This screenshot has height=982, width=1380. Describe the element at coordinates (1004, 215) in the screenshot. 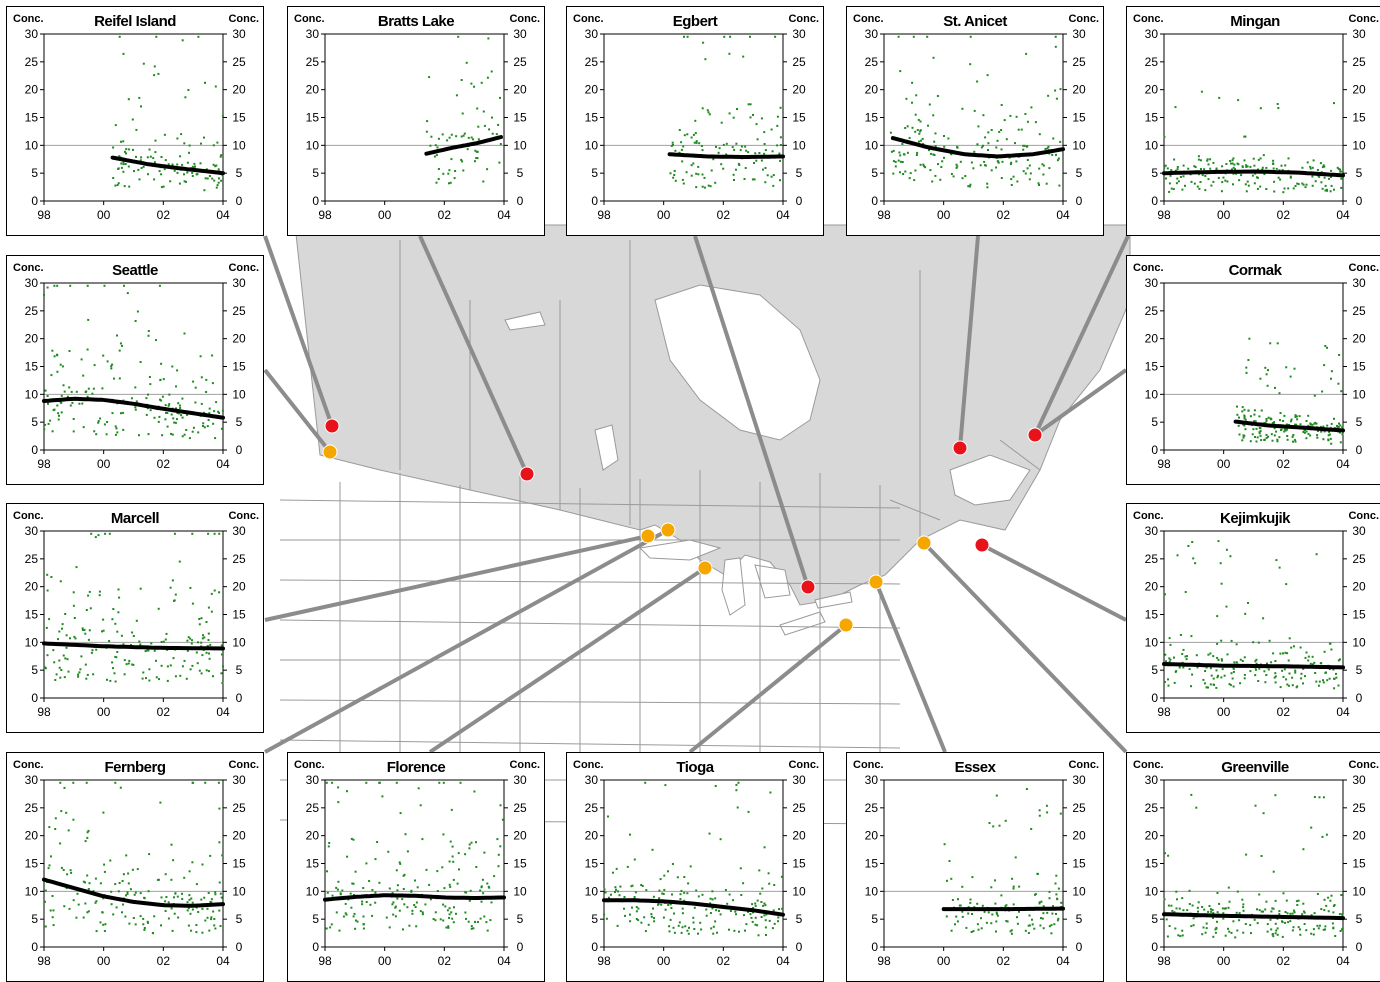

I see `x-tick-label: 02` at that location.